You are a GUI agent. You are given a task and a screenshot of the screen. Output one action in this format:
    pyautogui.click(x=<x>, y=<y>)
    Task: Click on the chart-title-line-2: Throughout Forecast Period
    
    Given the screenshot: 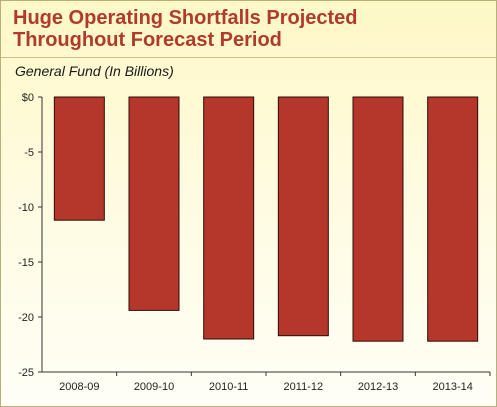 What is the action you would take?
    pyautogui.click(x=147, y=40)
    